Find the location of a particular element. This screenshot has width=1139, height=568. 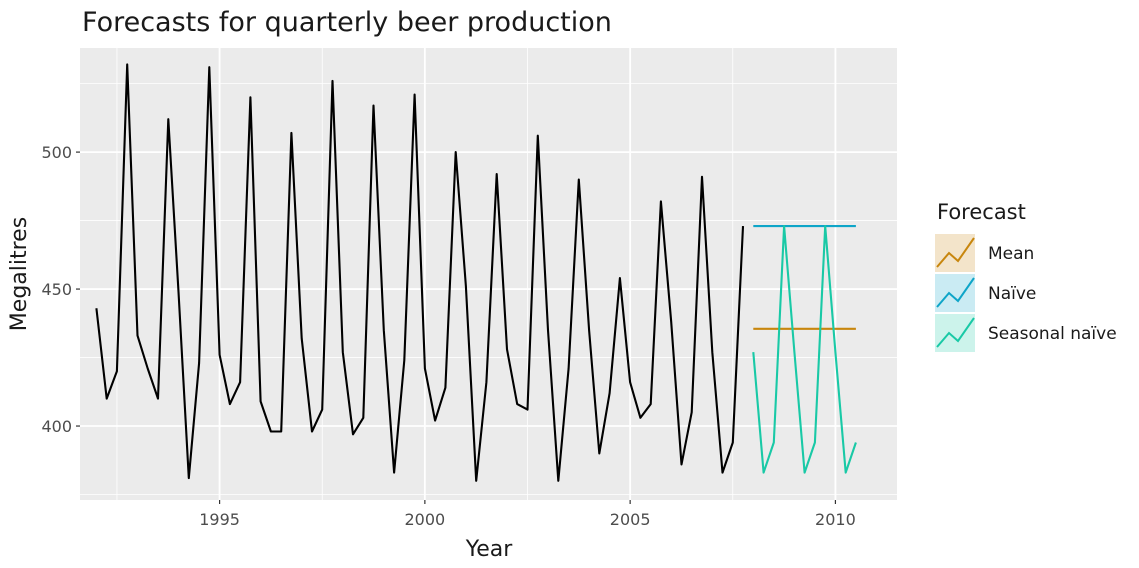

y-tick-label: 500 is located at coordinates (56, 152).